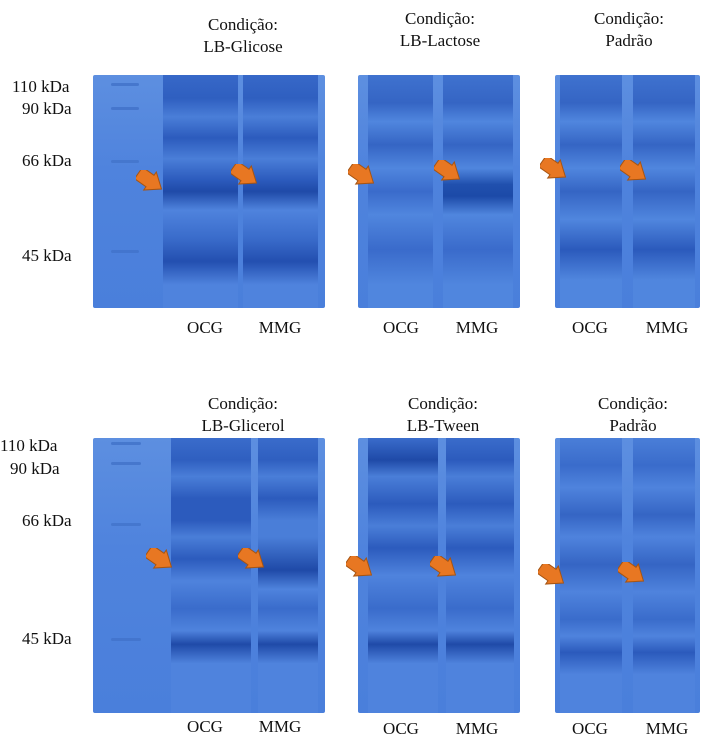 The height and width of the screenshot is (740, 701). Describe the element at coordinates (41, 86) in the screenshot. I see `marker-110-top: 110 kDa` at that location.